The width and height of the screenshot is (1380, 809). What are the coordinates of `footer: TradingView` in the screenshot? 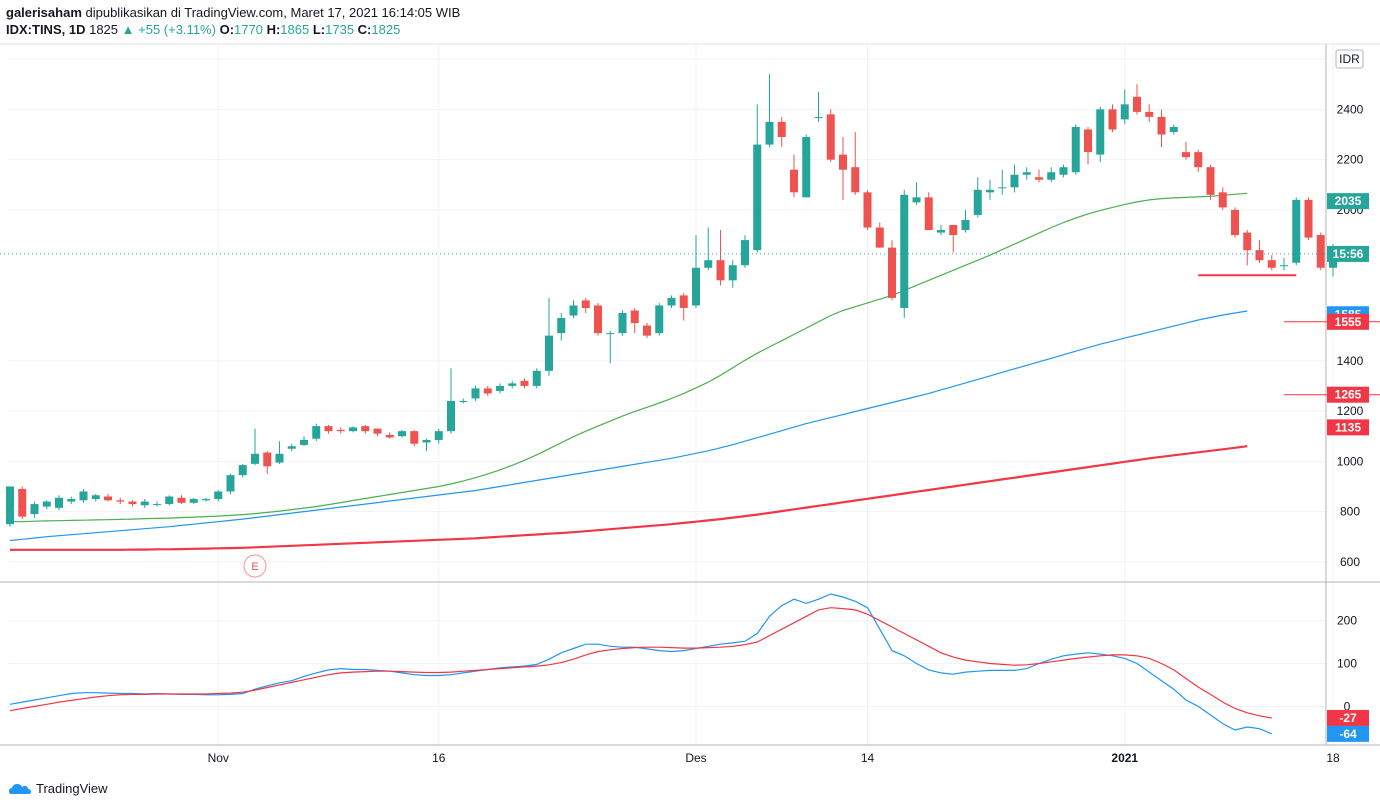 It's located at (58, 788).